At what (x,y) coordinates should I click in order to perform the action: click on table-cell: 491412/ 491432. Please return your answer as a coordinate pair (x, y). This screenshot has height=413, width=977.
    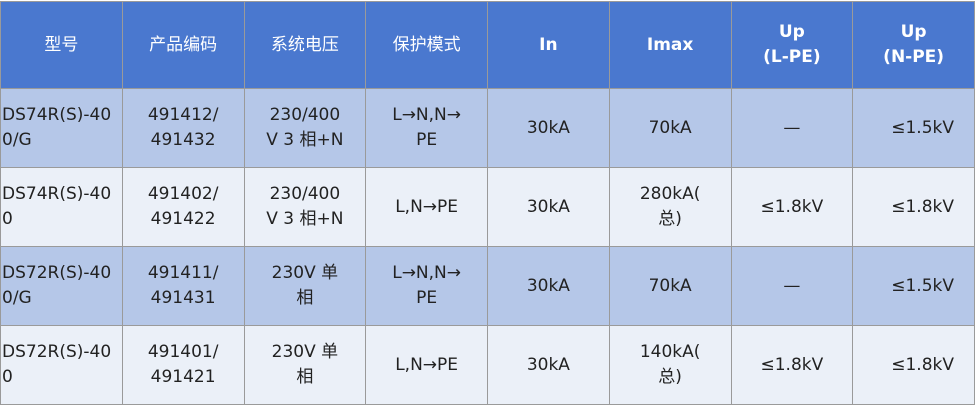
    Looking at the image, I should click on (183, 128).